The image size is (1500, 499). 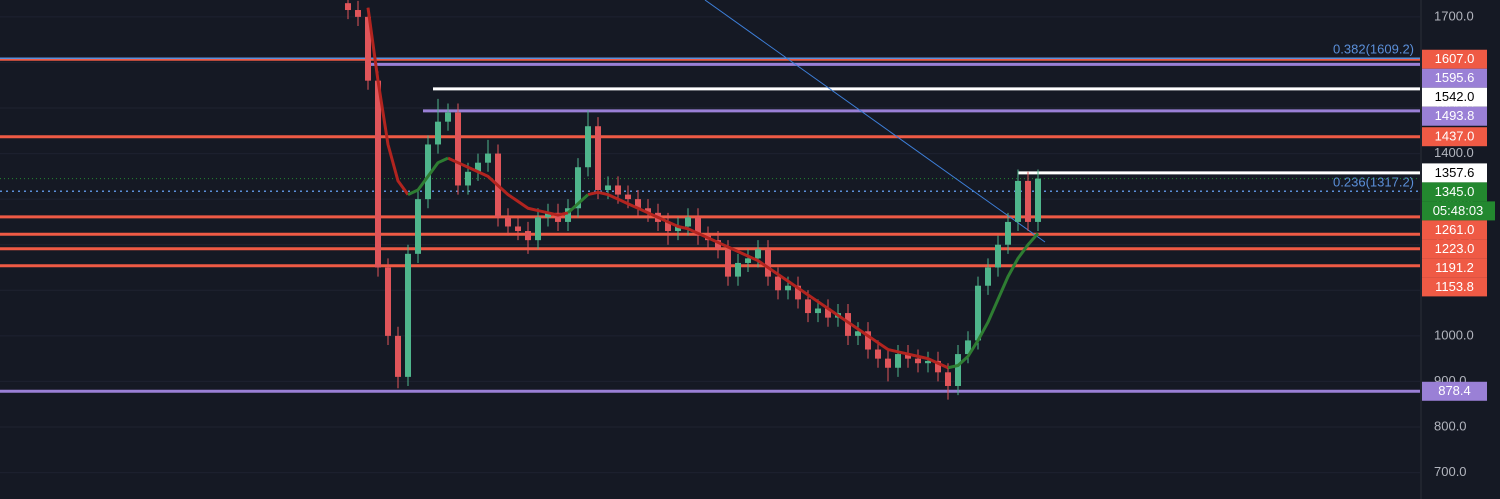 I want to click on price-label: 1437.0, so click(x=1455, y=136).